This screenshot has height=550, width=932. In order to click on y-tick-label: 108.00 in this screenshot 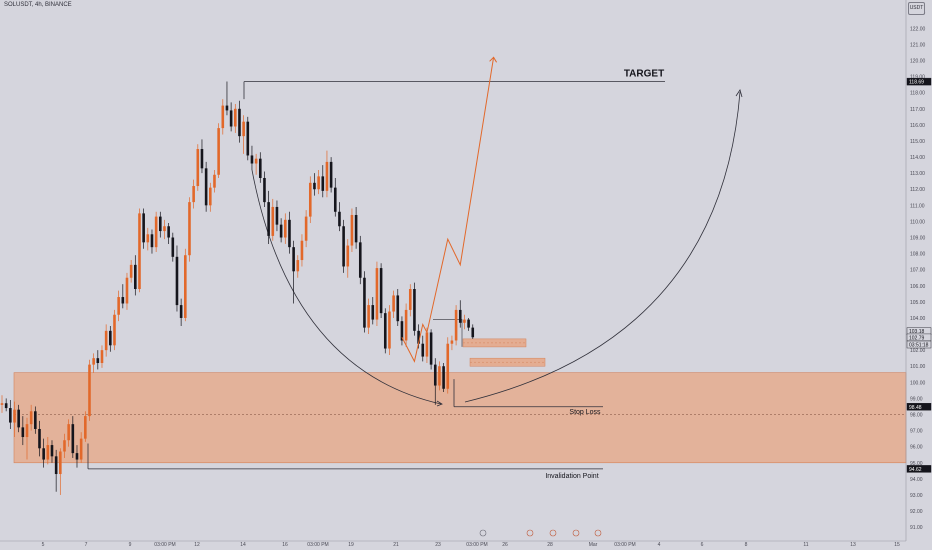, I will do `click(918, 255)`.